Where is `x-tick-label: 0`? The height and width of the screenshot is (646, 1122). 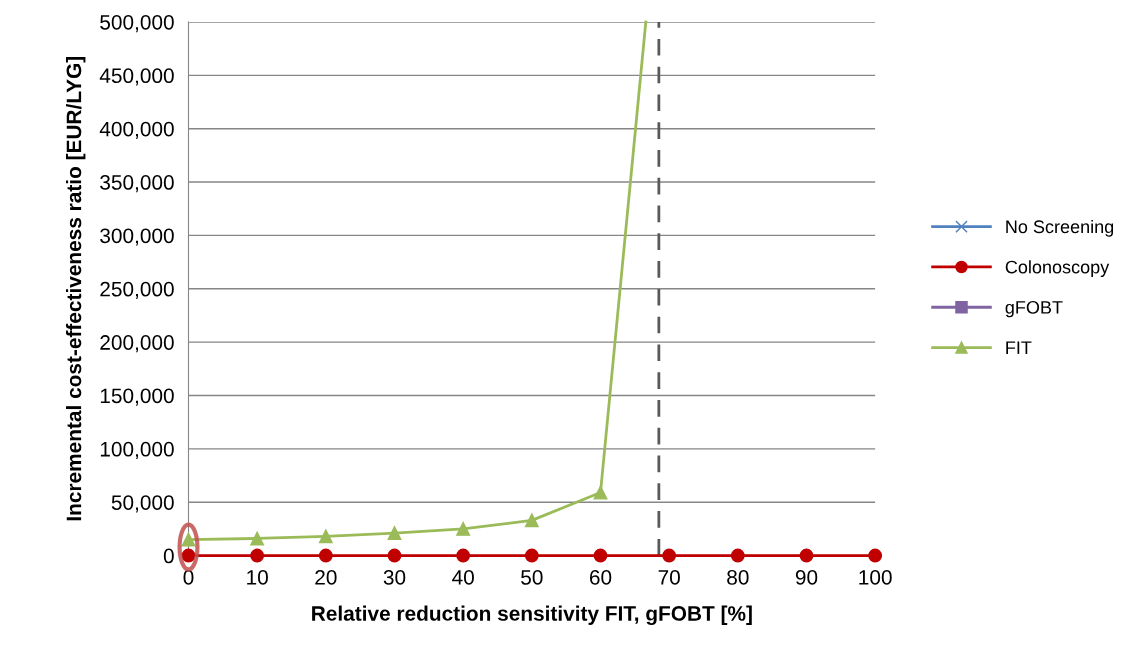 x-tick-label: 0 is located at coordinates (188, 577).